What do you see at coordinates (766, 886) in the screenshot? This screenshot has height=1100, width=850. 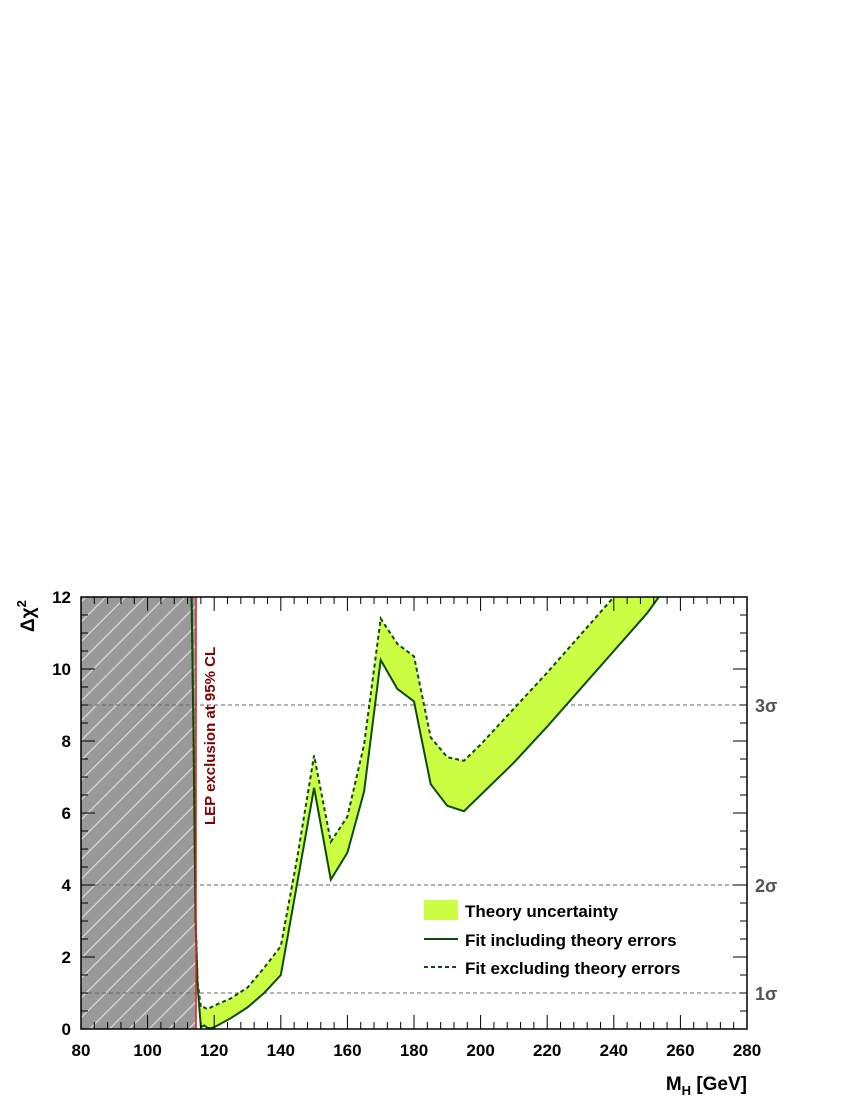 I see `sigma-label-2: 2σ` at bounding box center [766, 886].